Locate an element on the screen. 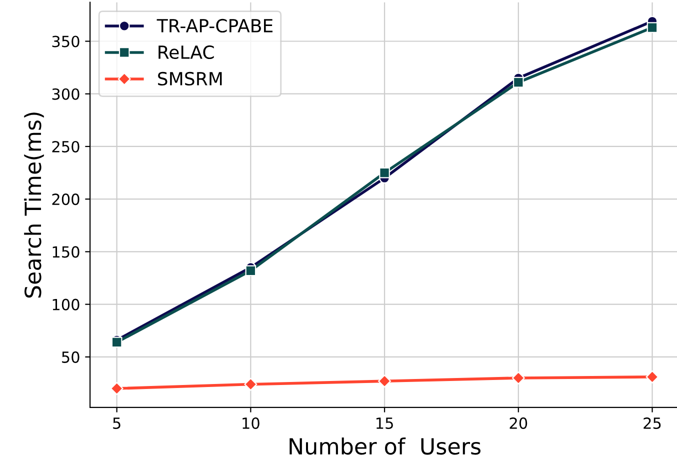 The image size is (677, 463). x-axis-title: Number of Users is located at coordinates (385, 446).